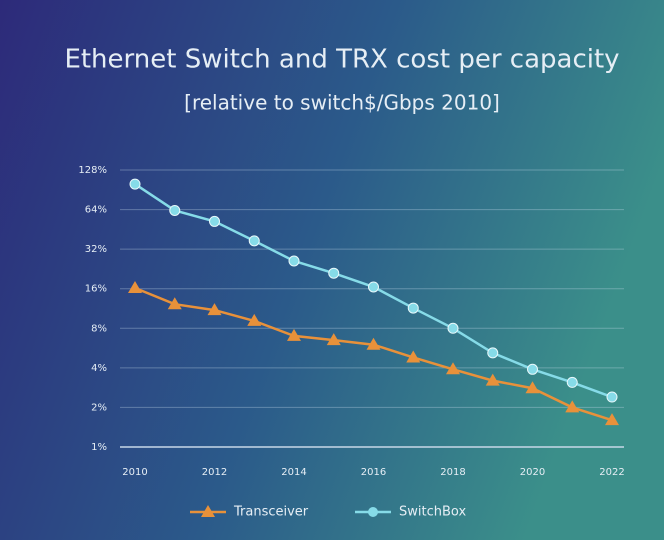 This screenshot has width=664, height=540. Describe the element at coordinates (96, 210) in the screenshot. I see `y-tick-label: 64%` at that location.